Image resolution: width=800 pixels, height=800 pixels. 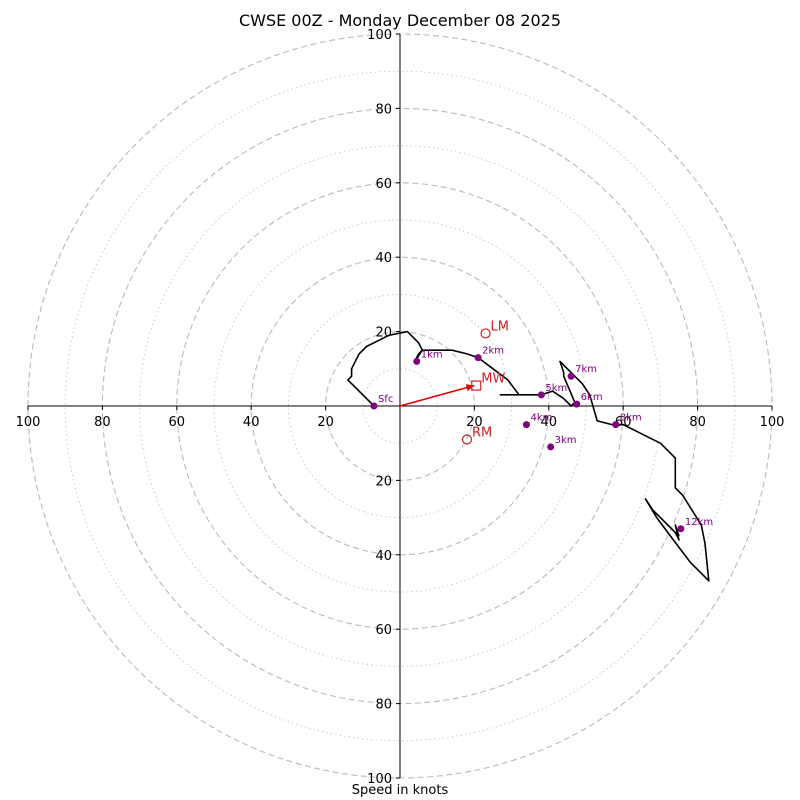 I want to click on level-label-8km: 8km, so click(x=631, y=418).